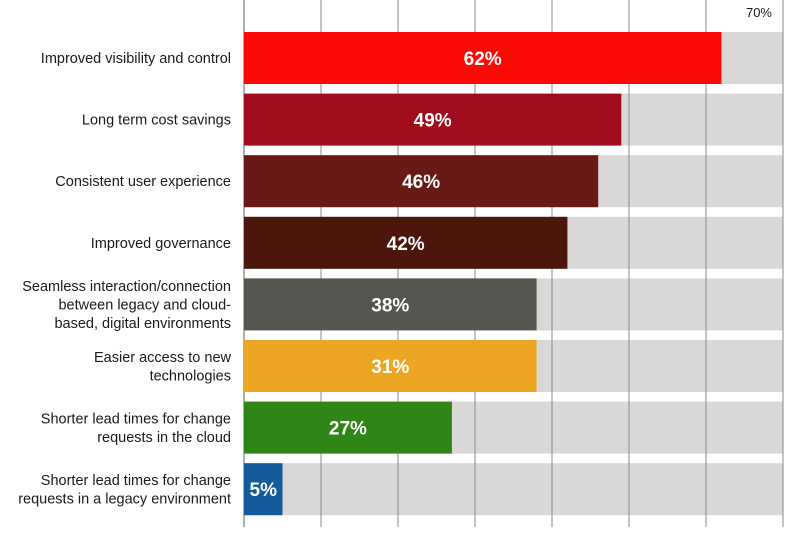  Describe the element at coordinates (759, 12) in the screenshot. I see `axis-max-label: 70%` at that location.